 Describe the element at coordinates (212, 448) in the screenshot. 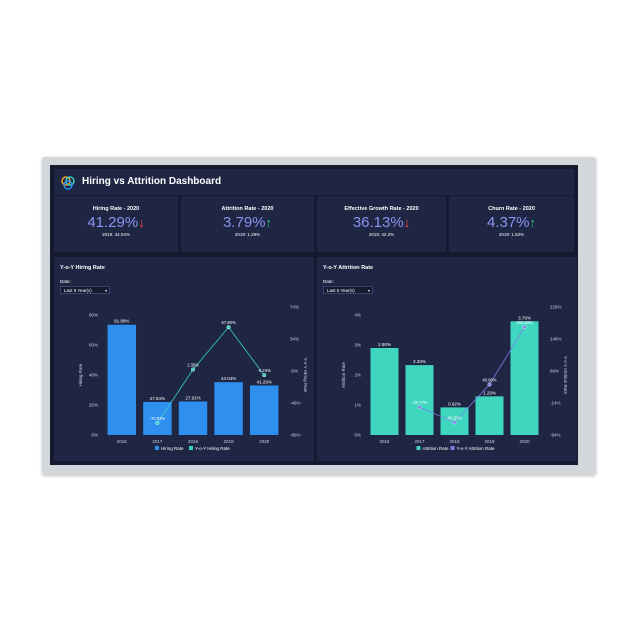

I see `legend-label: Y-o-Y Hiring Rate` at that location.